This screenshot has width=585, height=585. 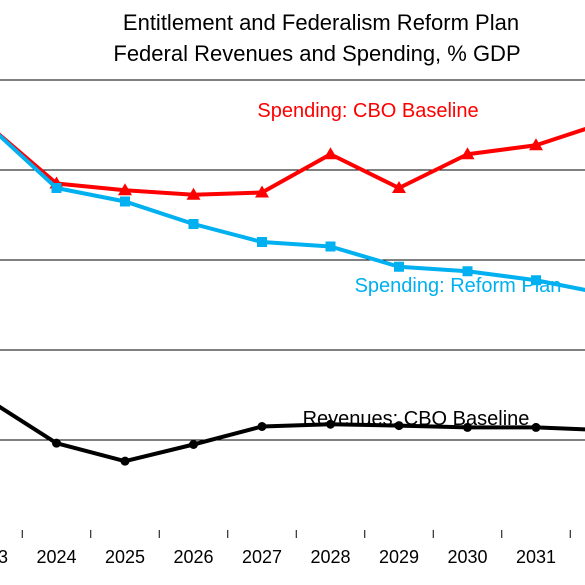 What do you see at coordinates (330, 557) in the screenshot?
I see `x-tick-label: 2028` at bounding box center [330, 557].